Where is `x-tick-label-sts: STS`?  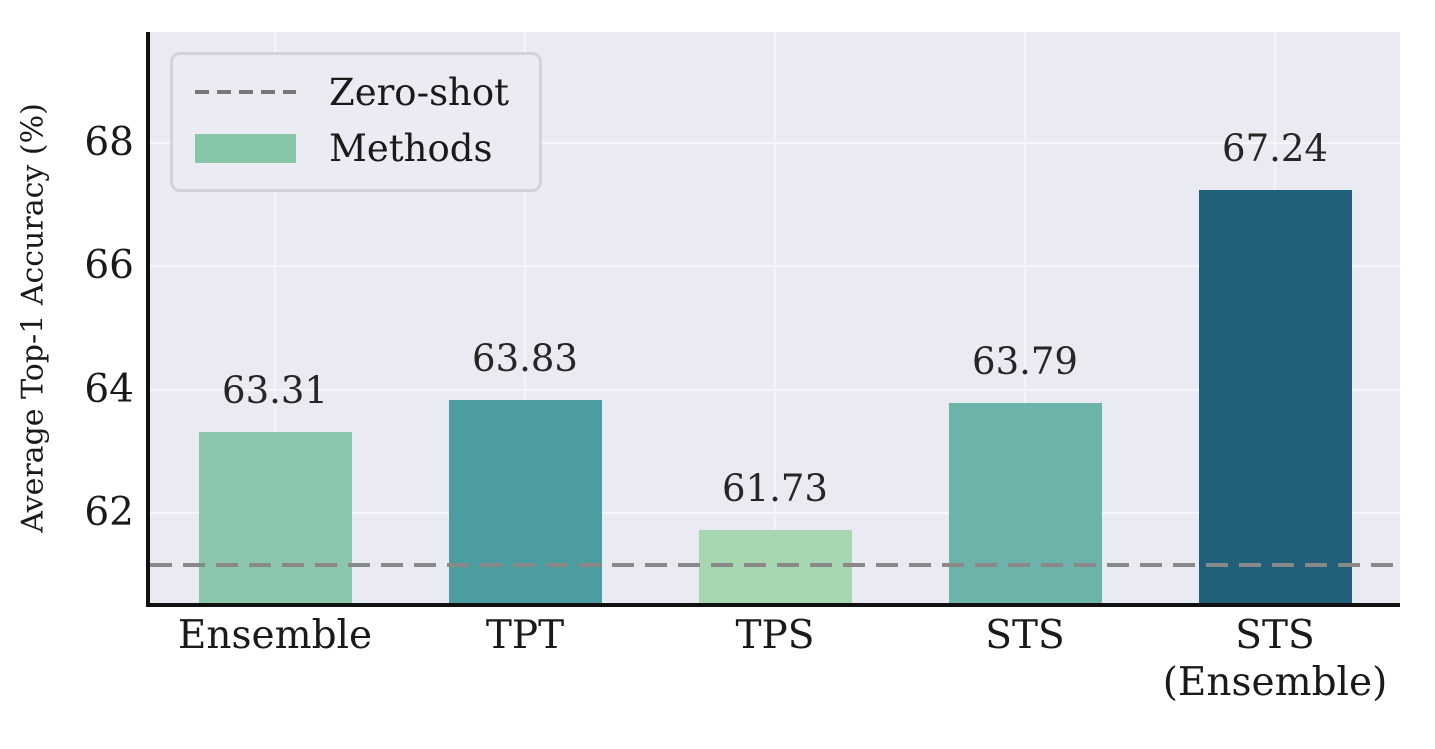 x-tick-label-sts: STS is located at coordinates (1025, 635).